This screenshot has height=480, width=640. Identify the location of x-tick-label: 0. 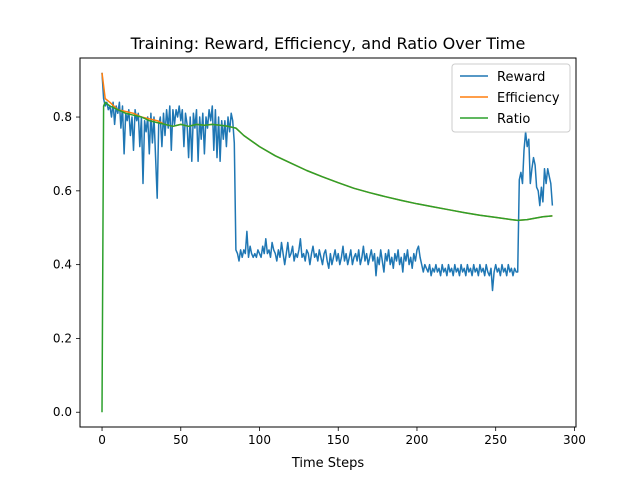
(102, 440).